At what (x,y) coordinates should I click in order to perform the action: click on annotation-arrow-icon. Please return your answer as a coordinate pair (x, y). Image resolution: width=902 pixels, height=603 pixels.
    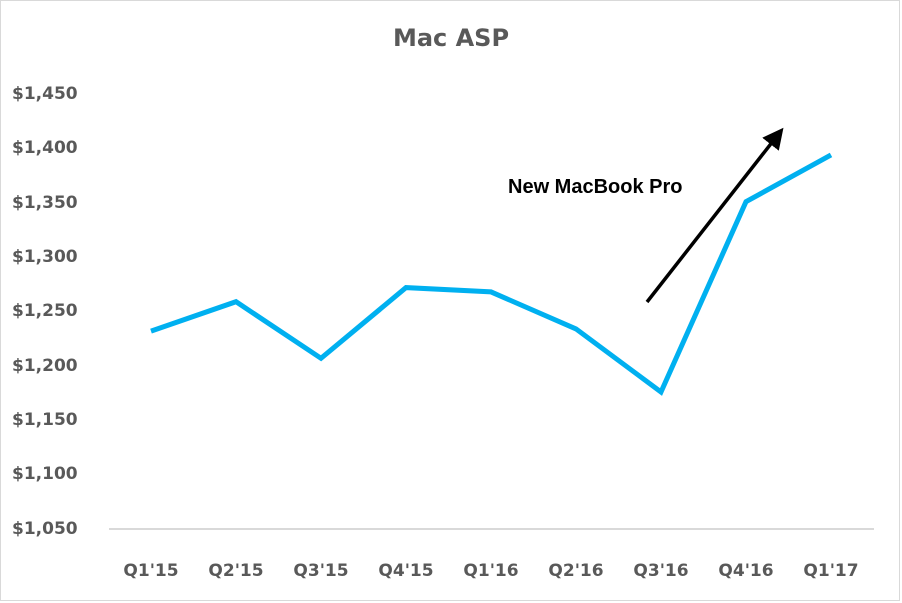
    Looking at the image, I should click on (714, 215).